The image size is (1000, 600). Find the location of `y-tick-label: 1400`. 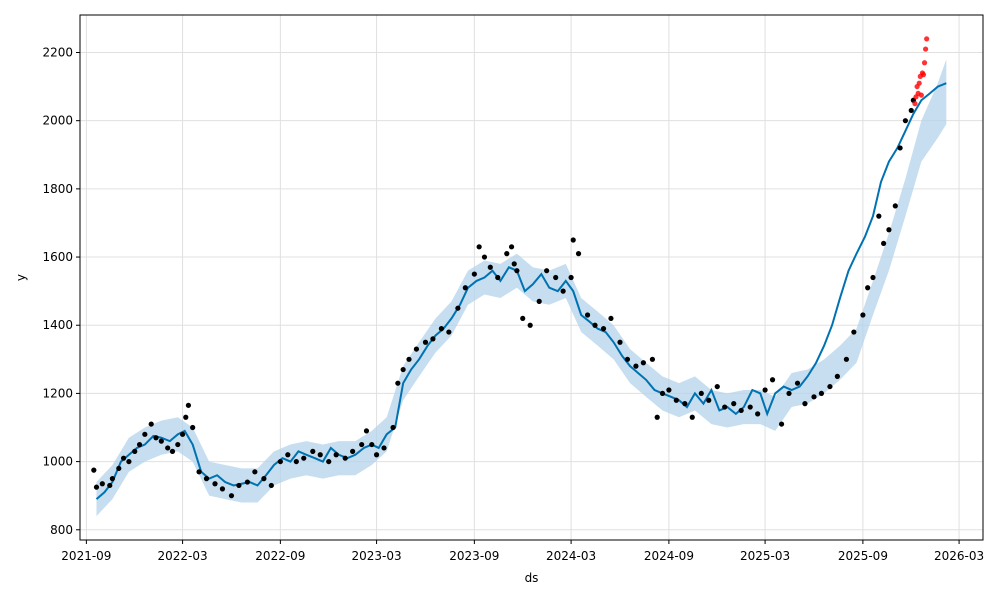

y-tick-label: 1400 is located at coordinates (57, 325).